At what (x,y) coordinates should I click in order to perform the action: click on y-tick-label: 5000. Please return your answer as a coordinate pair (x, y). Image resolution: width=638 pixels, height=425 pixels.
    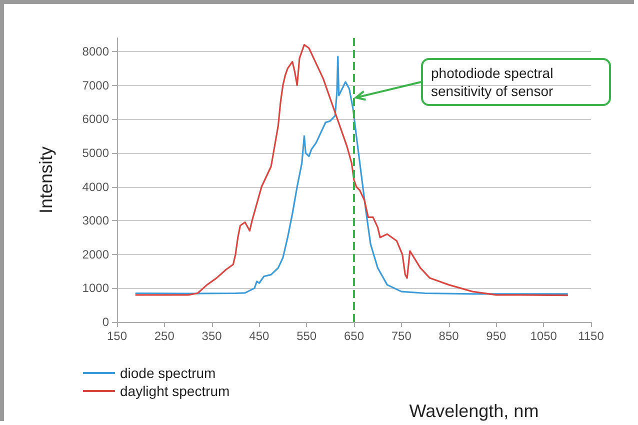
    Looking at the image, I should click on (96, 153).